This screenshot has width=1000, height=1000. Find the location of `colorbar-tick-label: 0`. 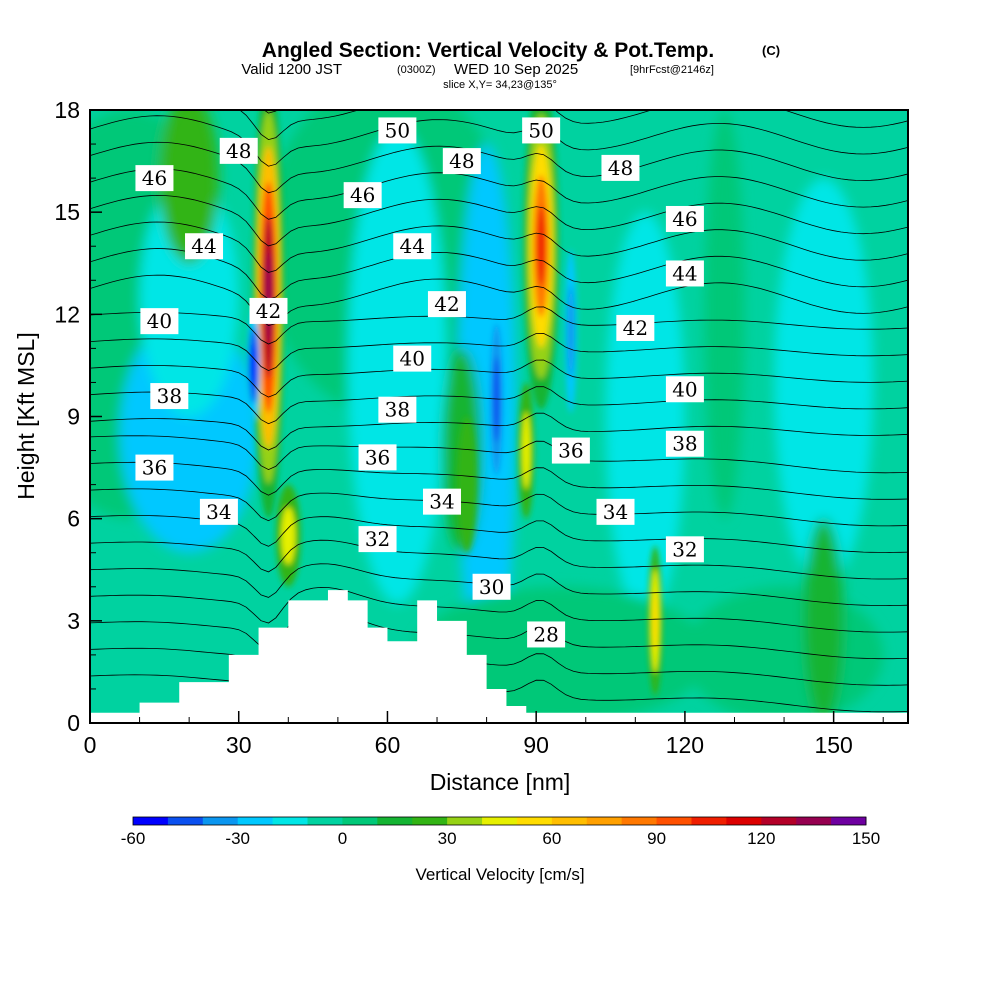

colorbar-tick-label: 0 is located at coordinates (342, 838).